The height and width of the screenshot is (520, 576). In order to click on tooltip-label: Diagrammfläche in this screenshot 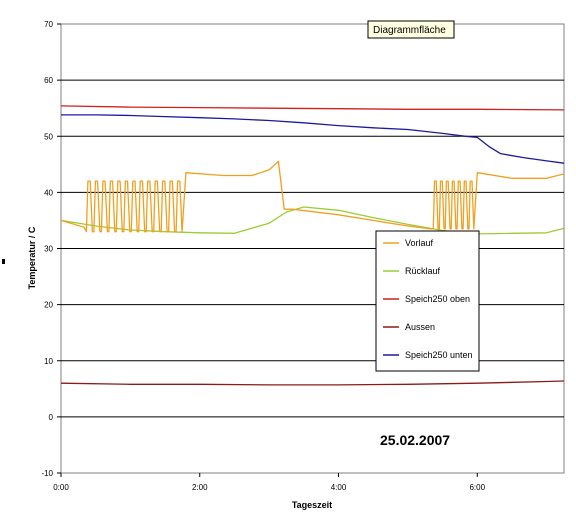, I will do `click(409, 30)`.